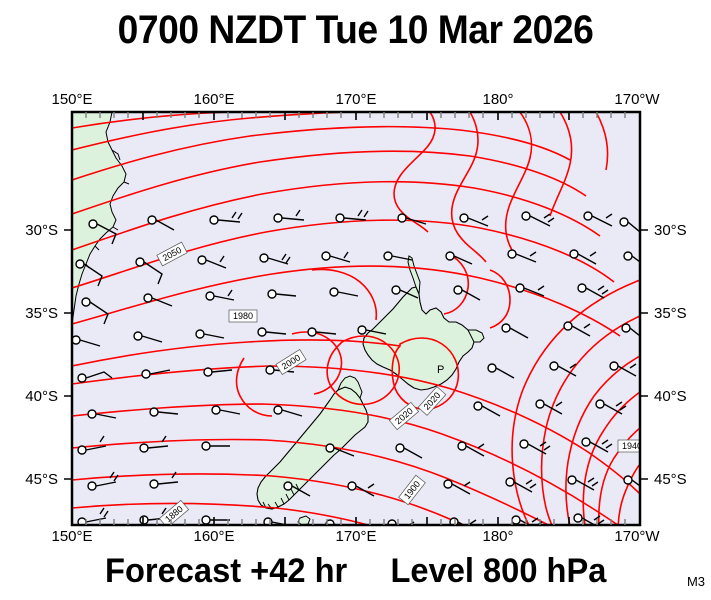  I want to click on page-title: 0700 NZDT Tue 10 Mar 2026, so click(355, 30).